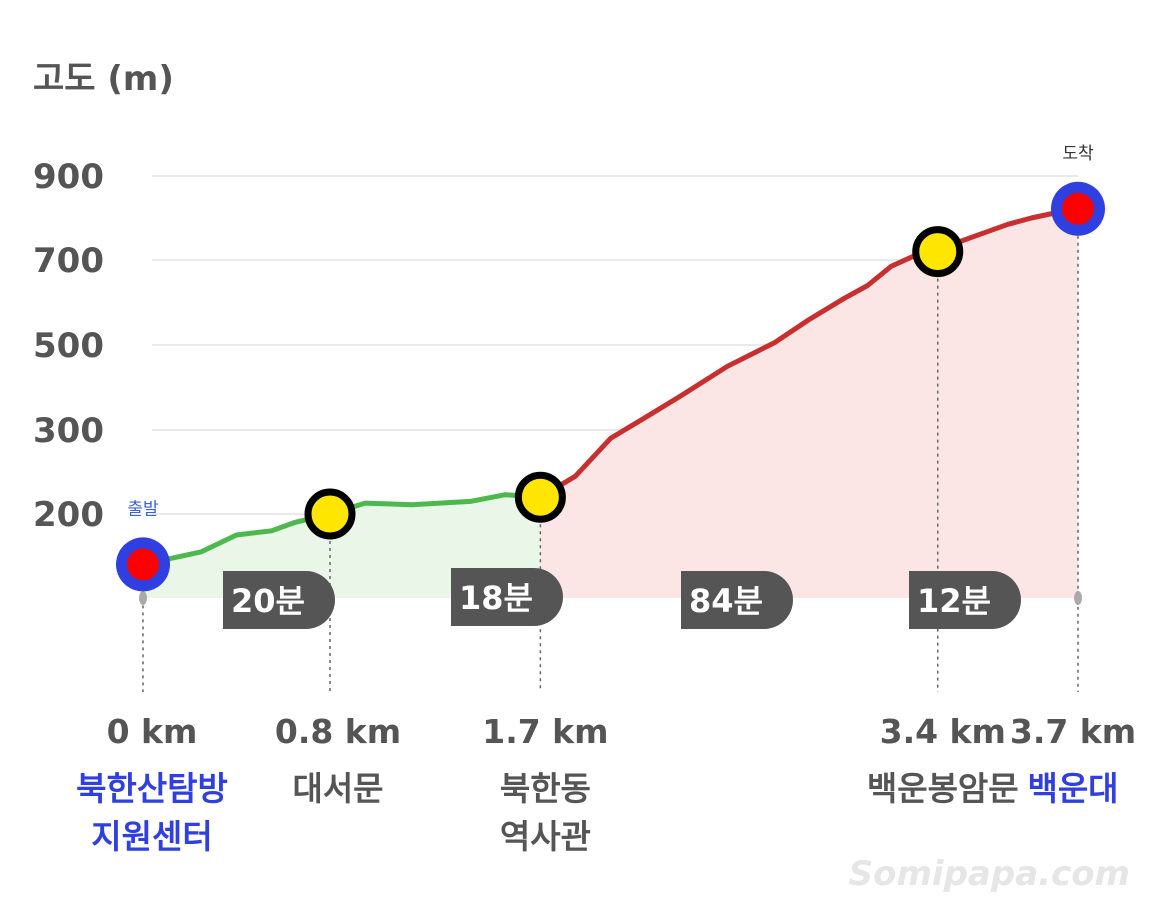  I want to click on segment-duration-badges: 20분 18분 84분 12분, so click(622, 598).